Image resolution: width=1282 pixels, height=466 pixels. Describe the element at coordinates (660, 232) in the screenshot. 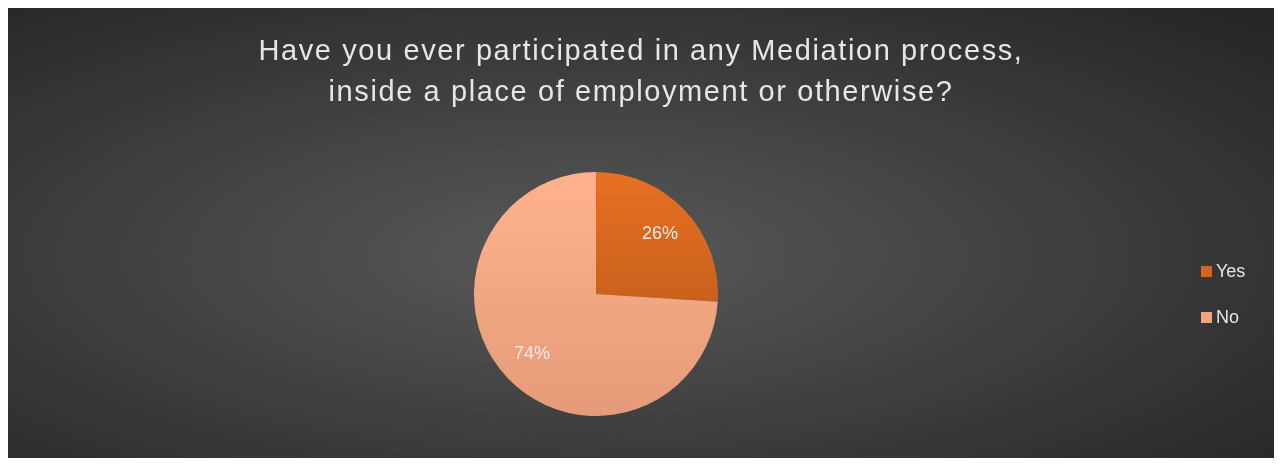

I see `data-label: 26%` at that location.